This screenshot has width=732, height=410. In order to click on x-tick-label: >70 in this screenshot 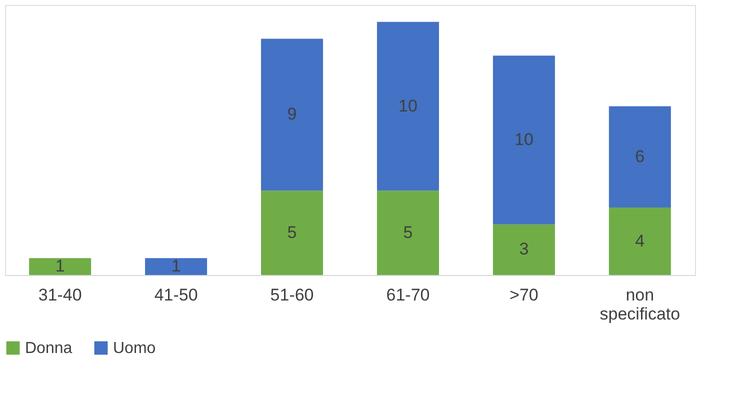, I will do `click(524, 295)`.